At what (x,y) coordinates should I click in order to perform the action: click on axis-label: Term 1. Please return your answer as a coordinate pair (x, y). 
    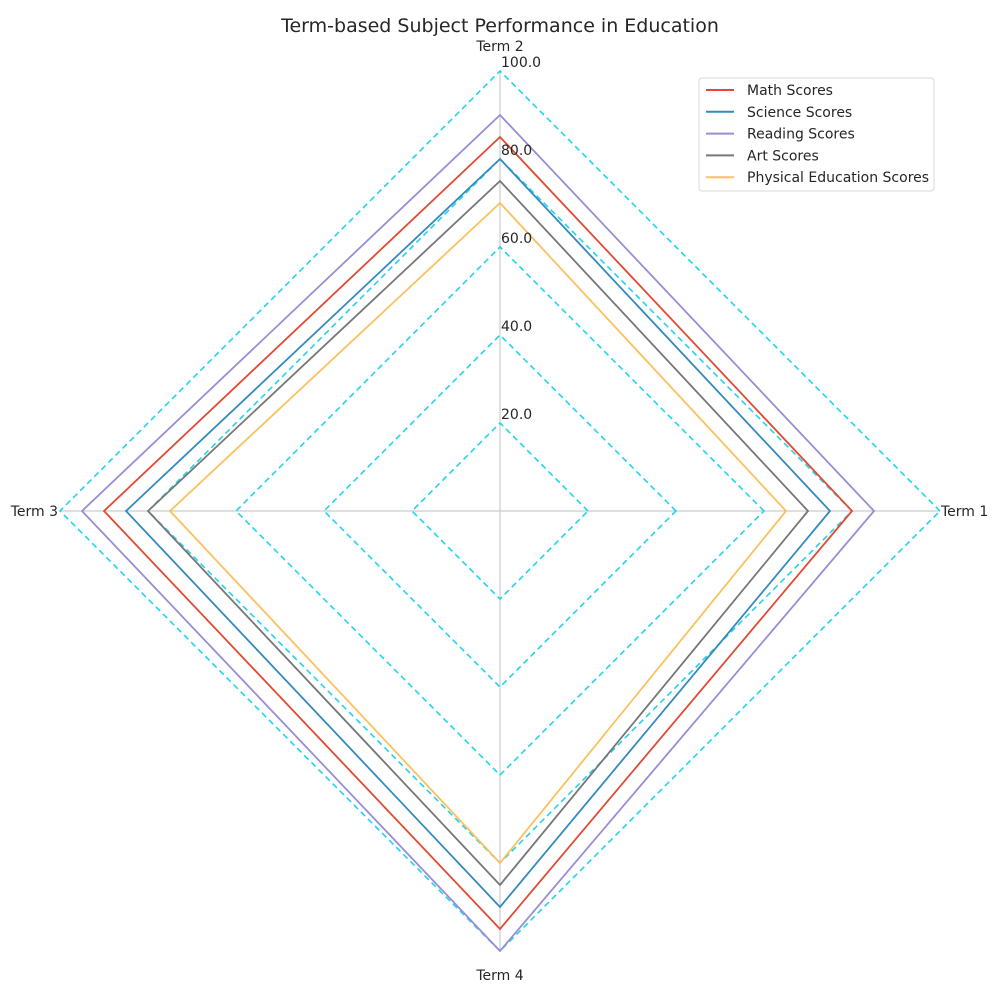
    Looking at the image, I should click on (964, 512).